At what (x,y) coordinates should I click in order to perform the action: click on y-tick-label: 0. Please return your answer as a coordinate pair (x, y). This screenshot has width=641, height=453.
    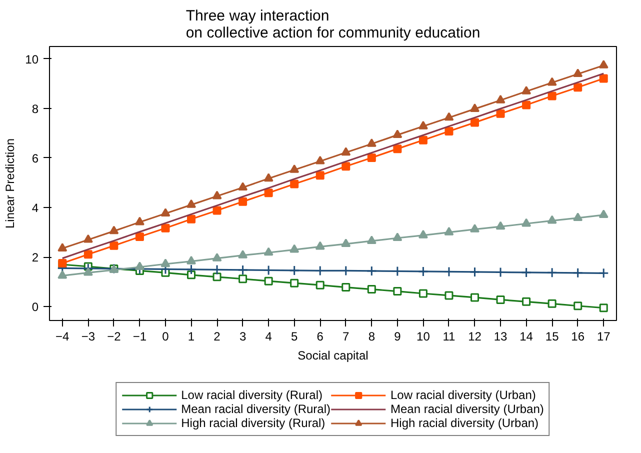
    Looking at the image, I should click on (35, 307).